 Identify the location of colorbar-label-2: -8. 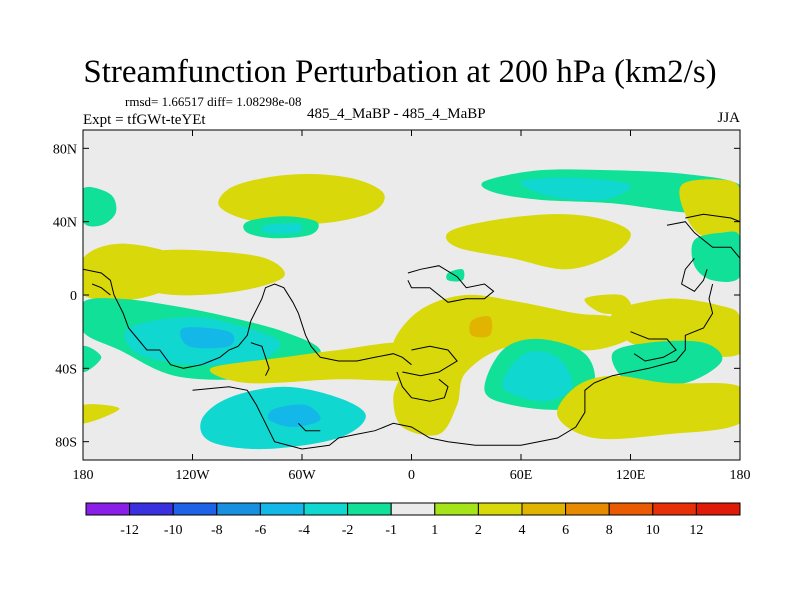
(217, 530).